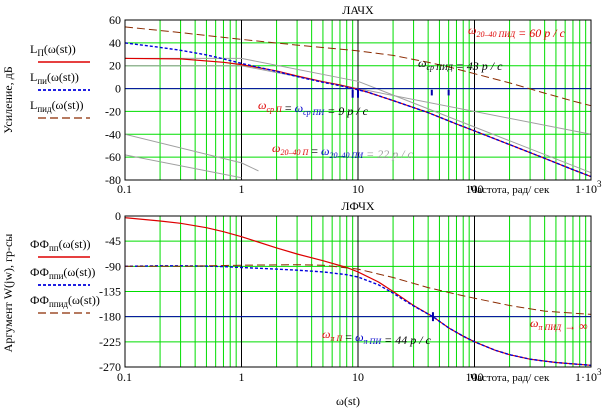  I want to click on phase-xtick-label: 1·10, so click(586, 377).